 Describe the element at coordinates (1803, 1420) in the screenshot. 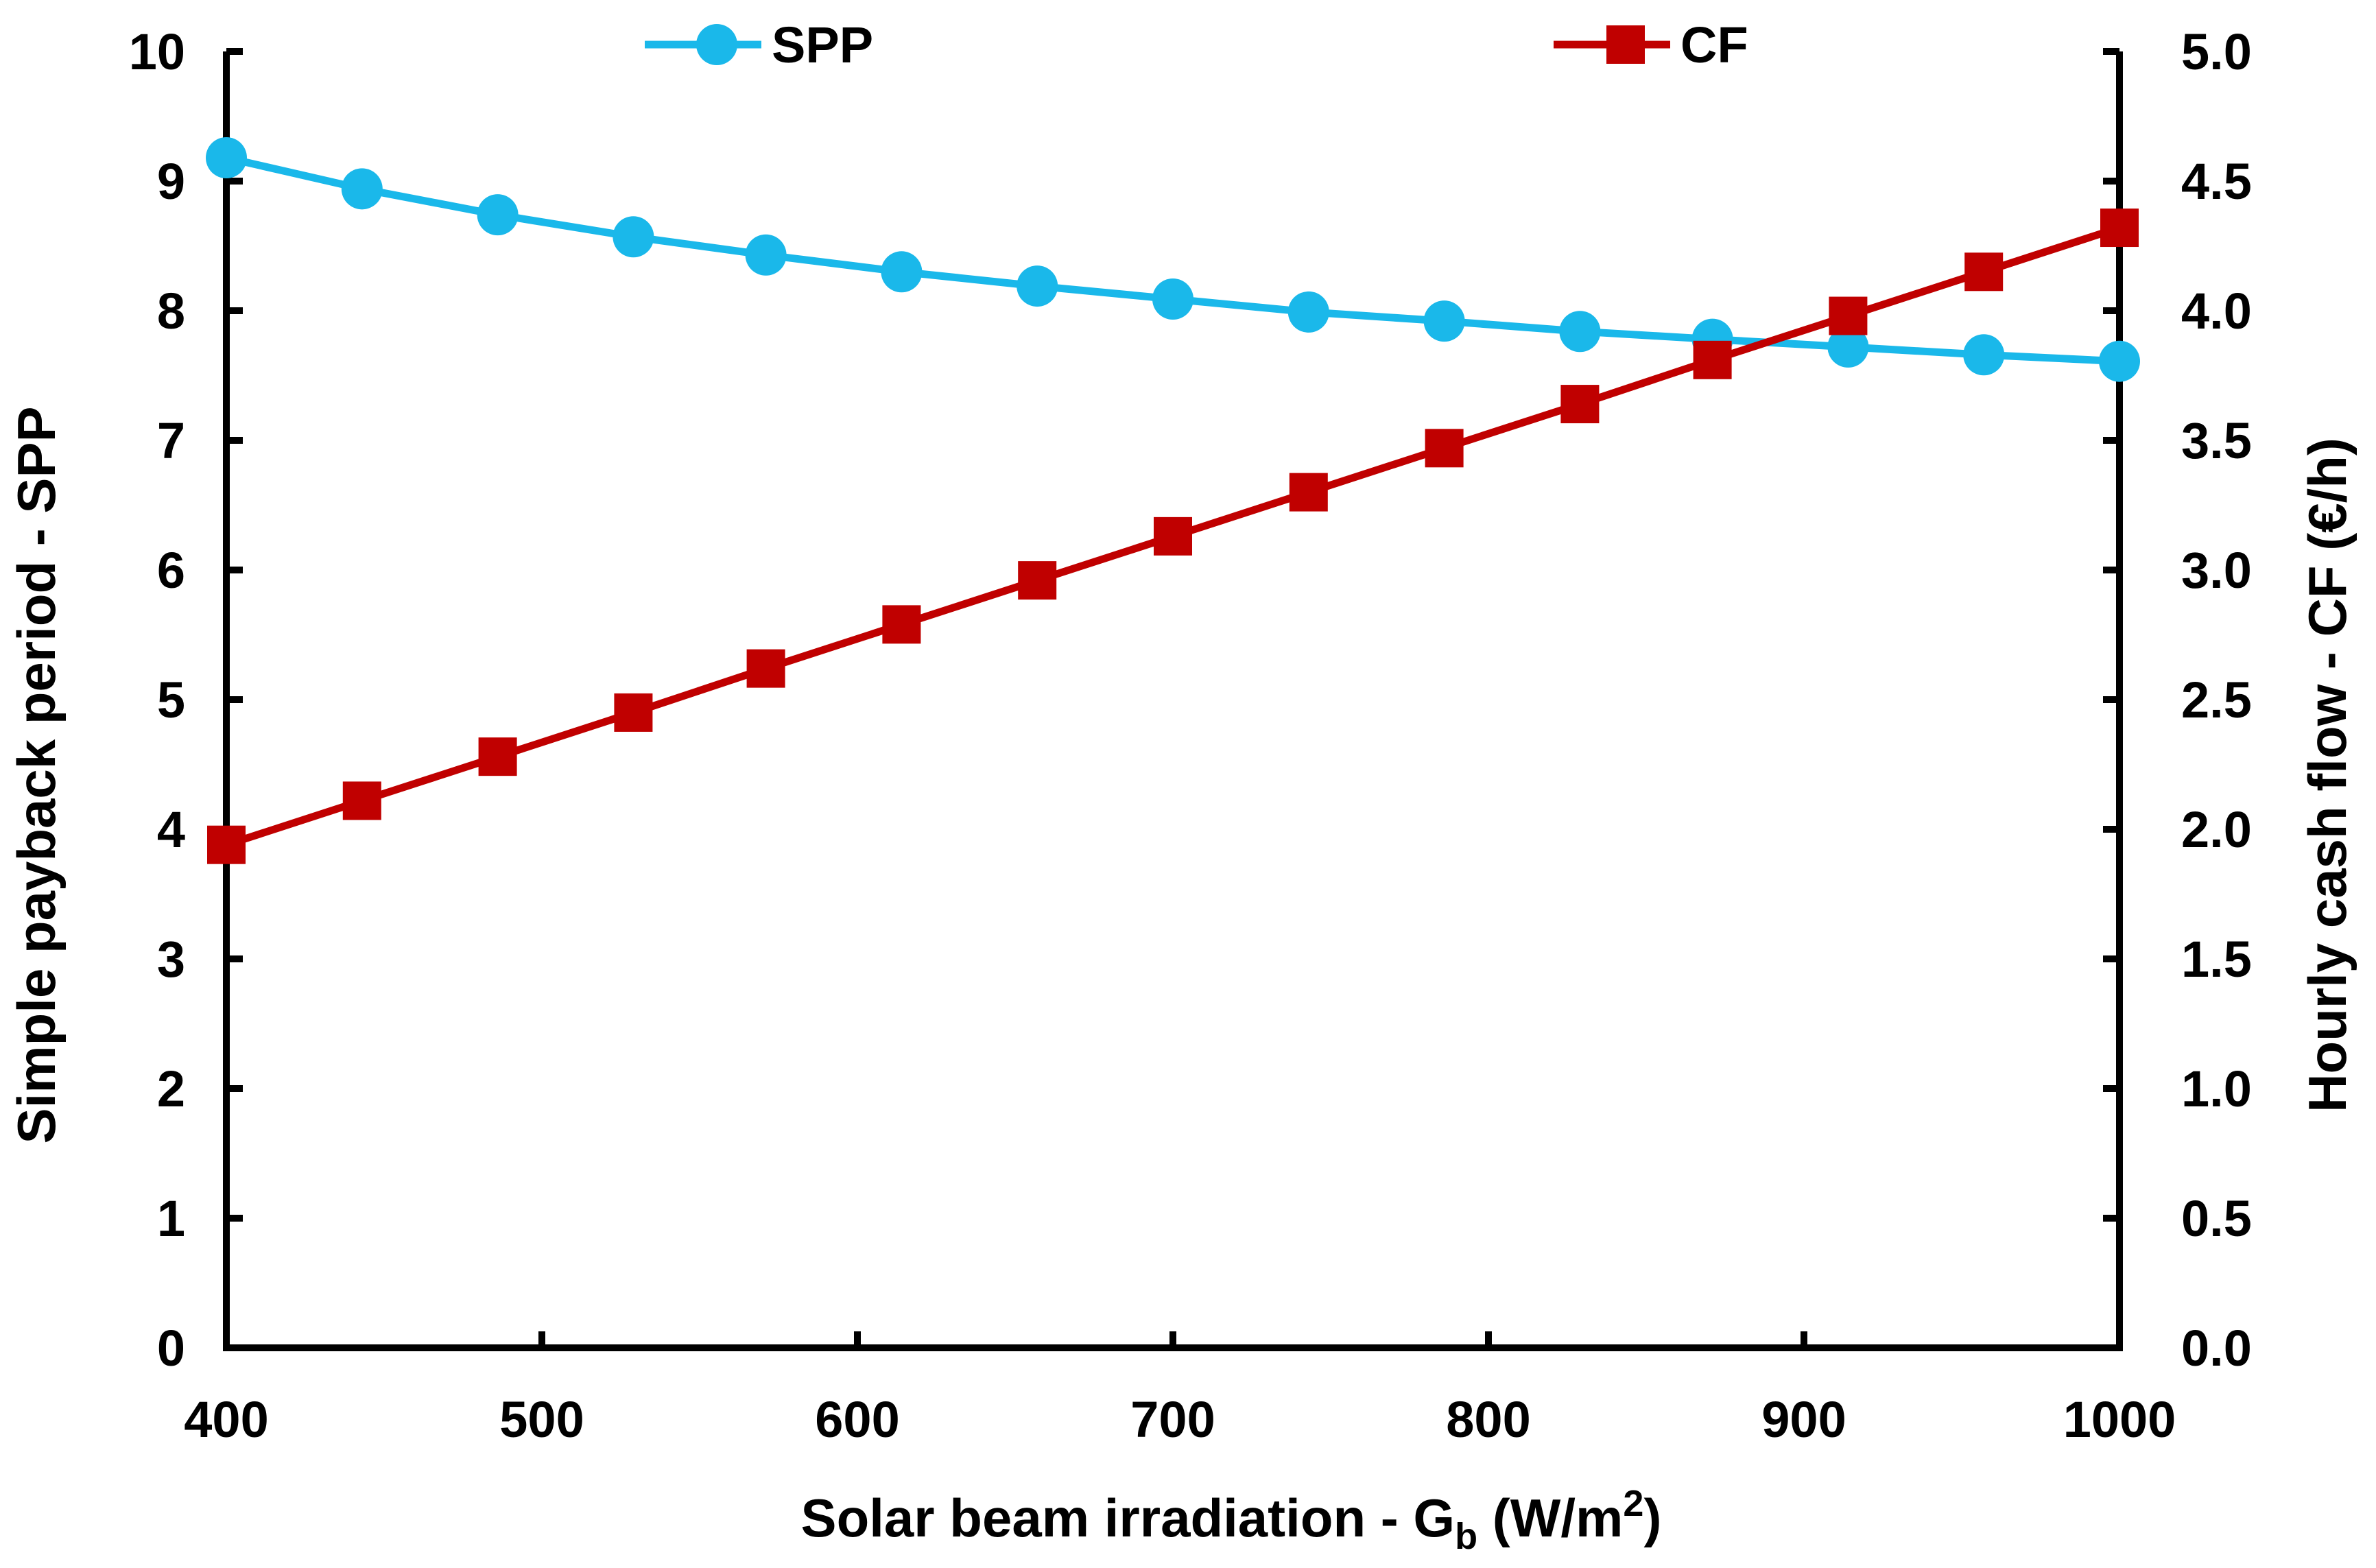

I see `x-tick-label: 900` at that location.